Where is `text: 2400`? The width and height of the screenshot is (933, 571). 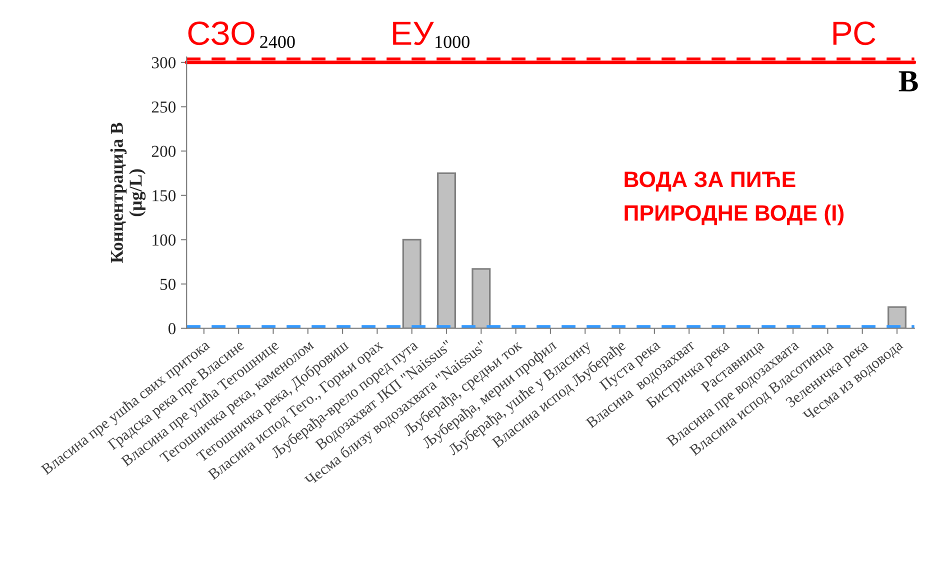 text: 2400 is located at coordinates (277, 42).